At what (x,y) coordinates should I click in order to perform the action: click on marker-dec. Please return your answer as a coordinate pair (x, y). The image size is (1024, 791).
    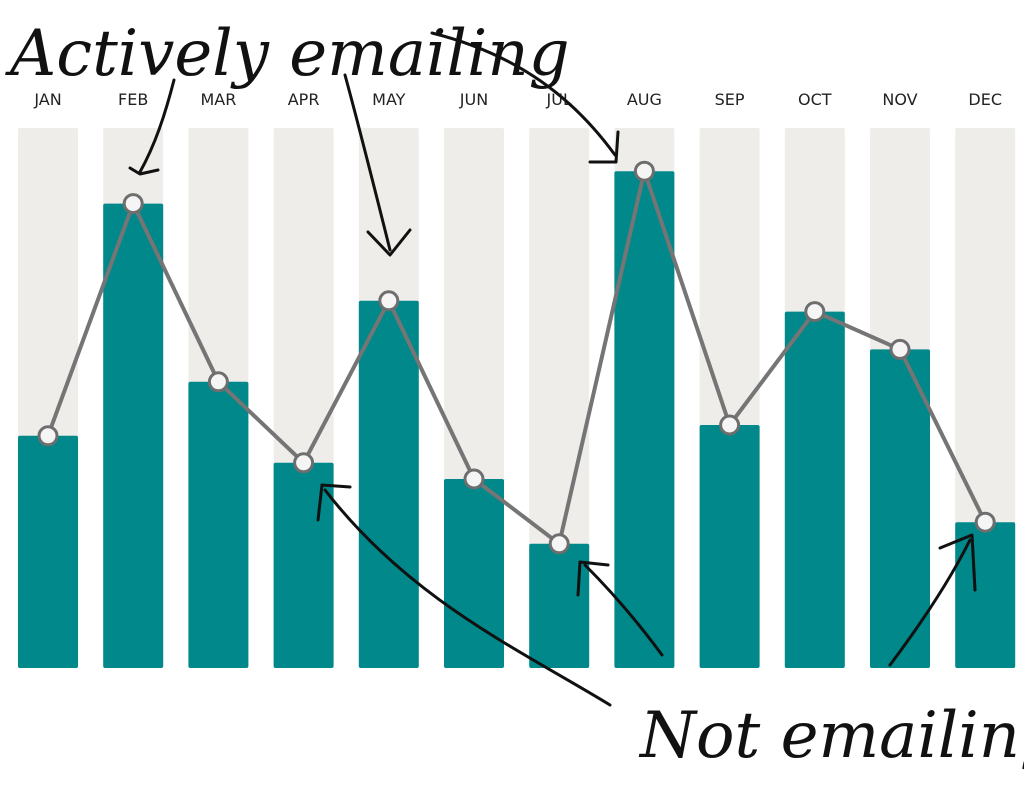
    Looking at the image, I should click on (985, 522).